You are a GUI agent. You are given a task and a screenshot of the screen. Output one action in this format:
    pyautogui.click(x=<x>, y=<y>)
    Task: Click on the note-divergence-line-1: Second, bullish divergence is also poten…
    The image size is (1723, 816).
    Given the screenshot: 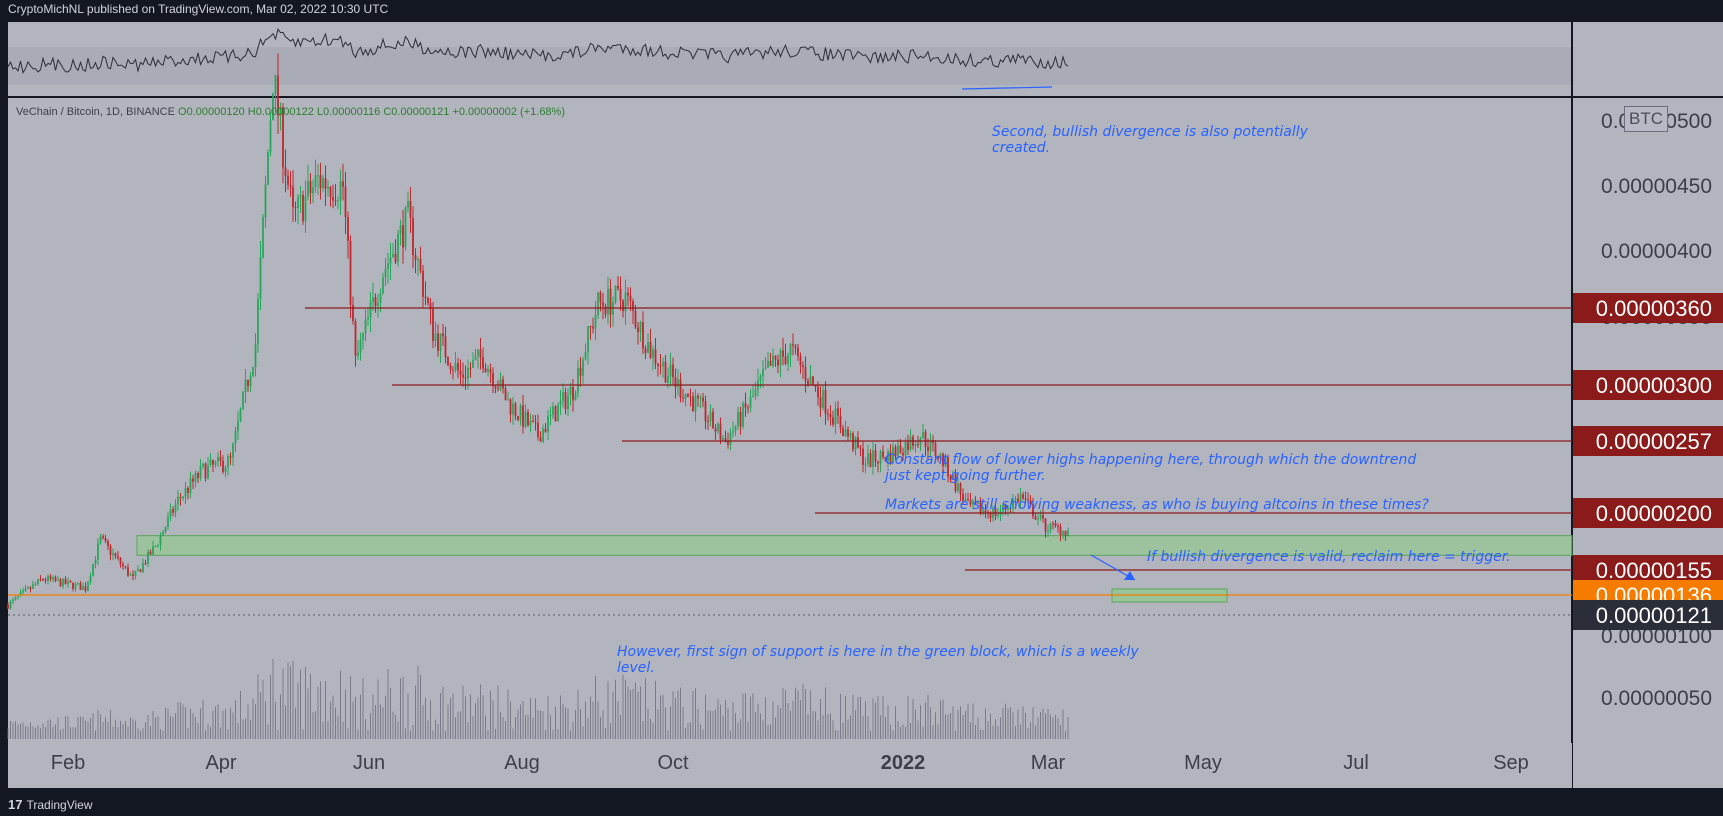 What is the action you would take?
    pyautogui.click(x=1150, y=132)
    